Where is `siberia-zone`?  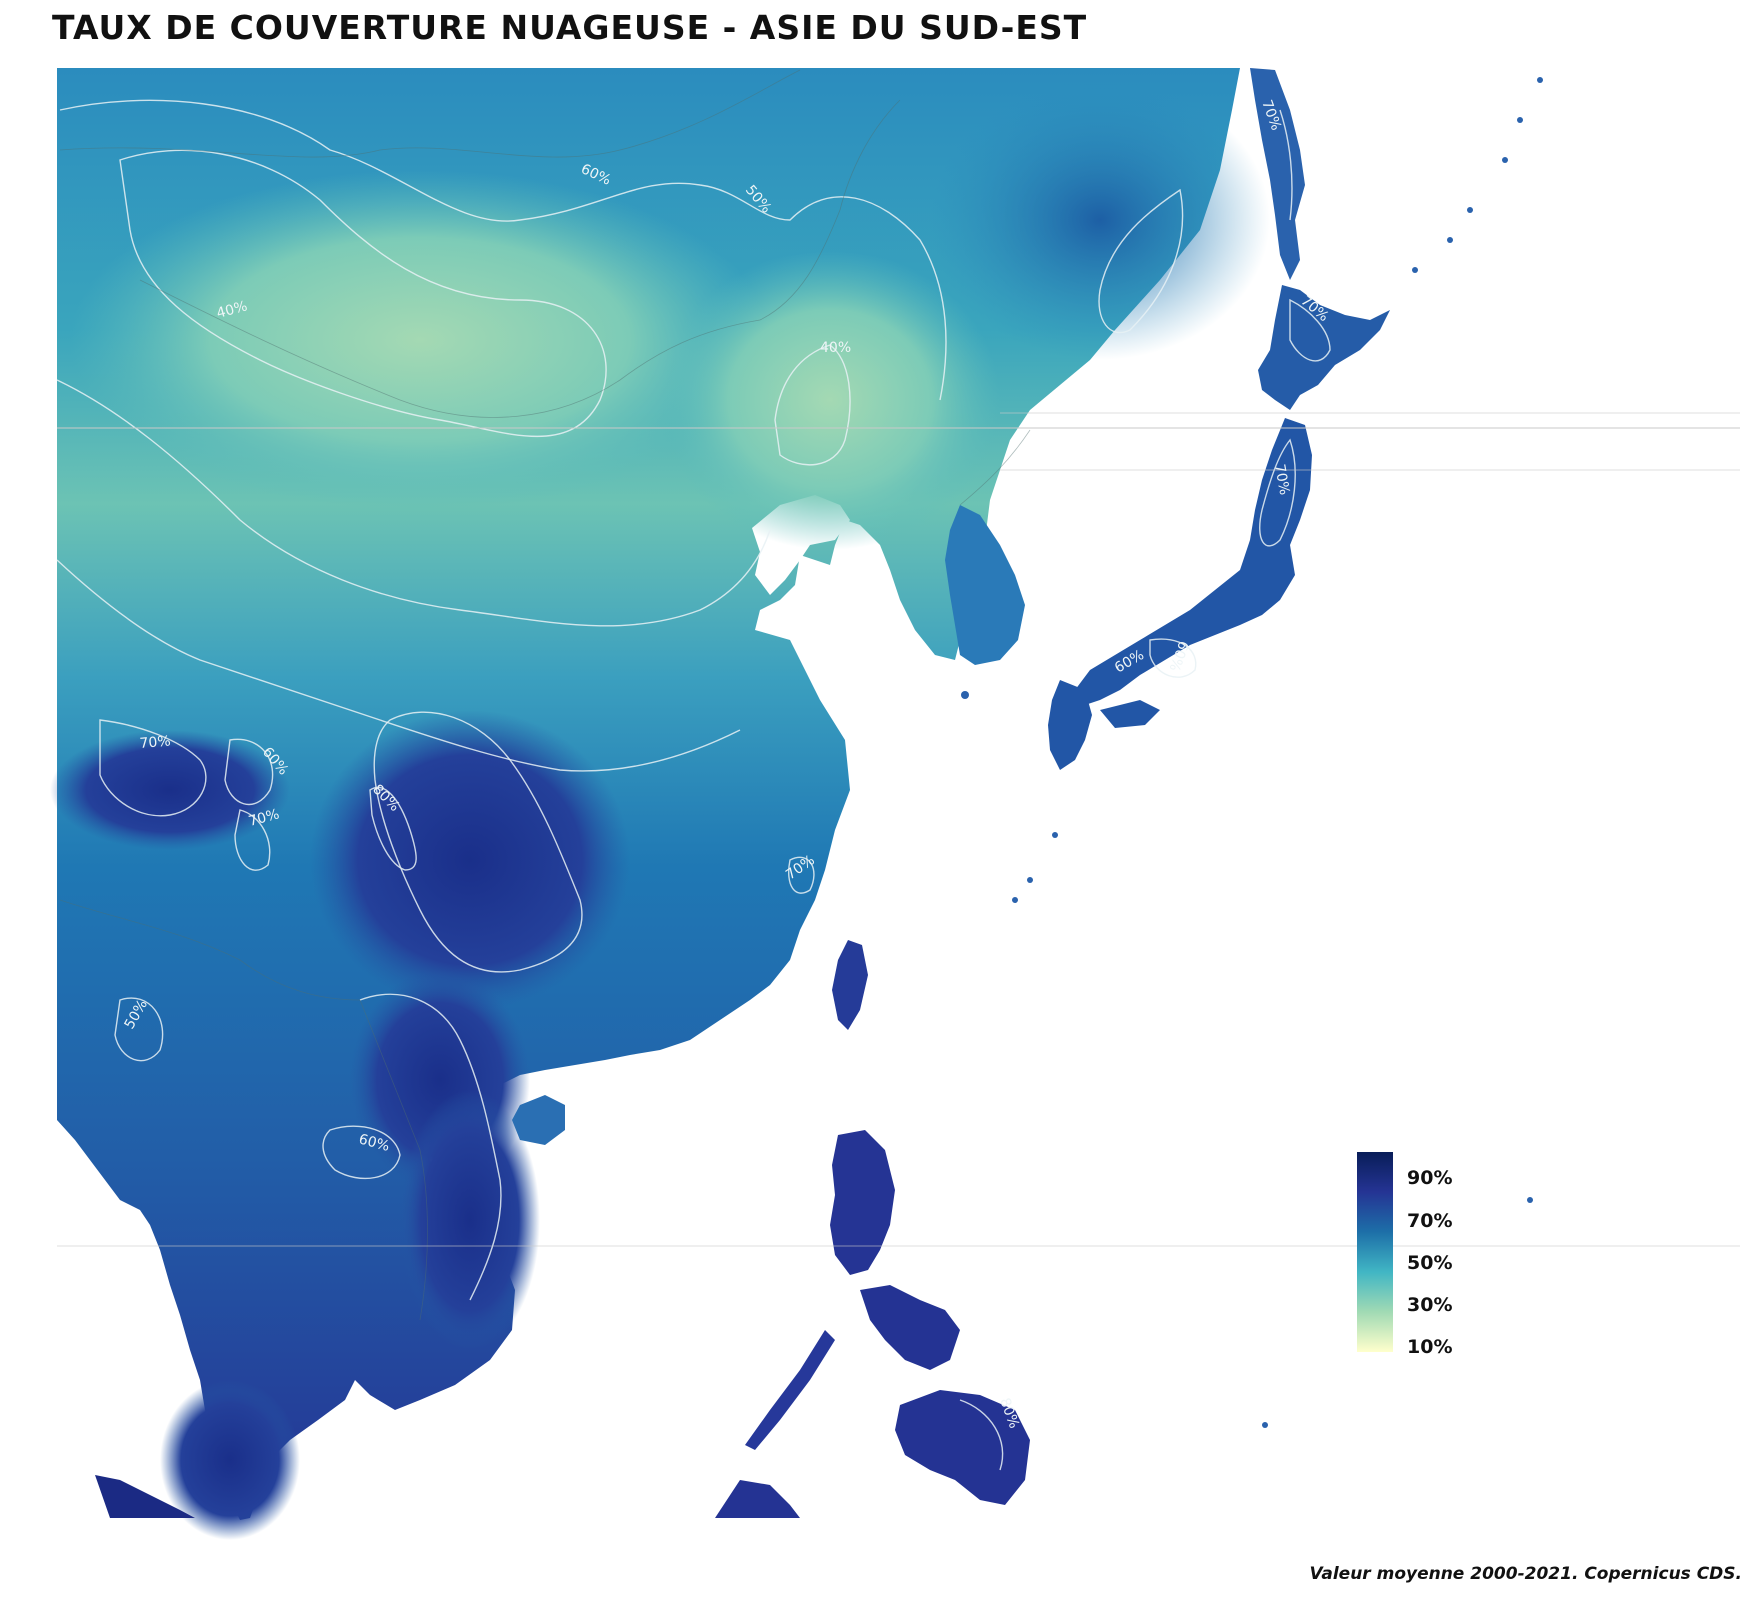
siberia-zone is located at coordinates (1100, 220).